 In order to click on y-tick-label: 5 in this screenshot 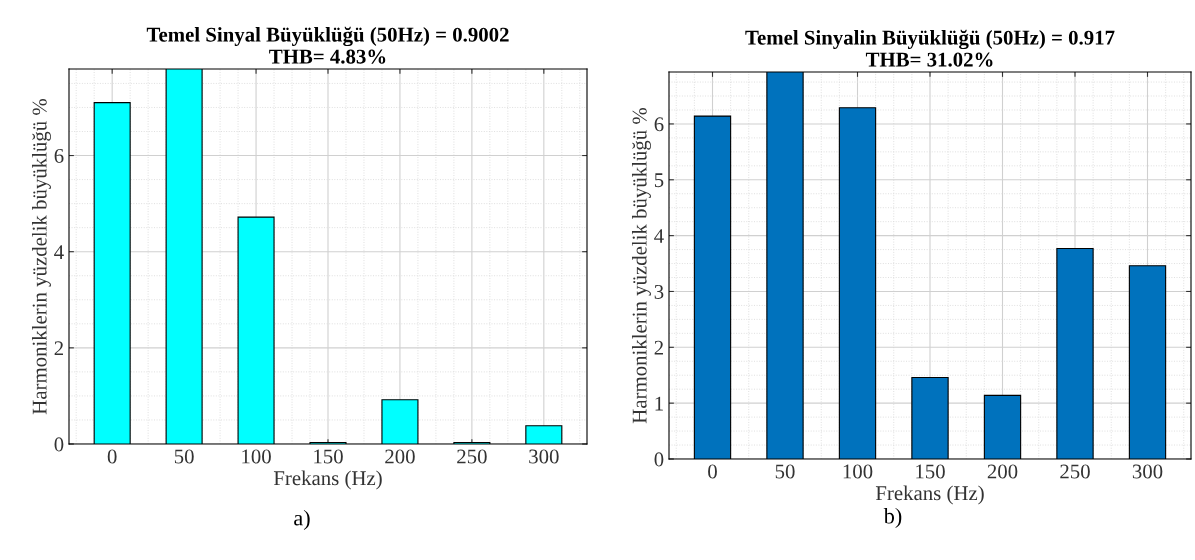, I will do `click(659, 180)`.